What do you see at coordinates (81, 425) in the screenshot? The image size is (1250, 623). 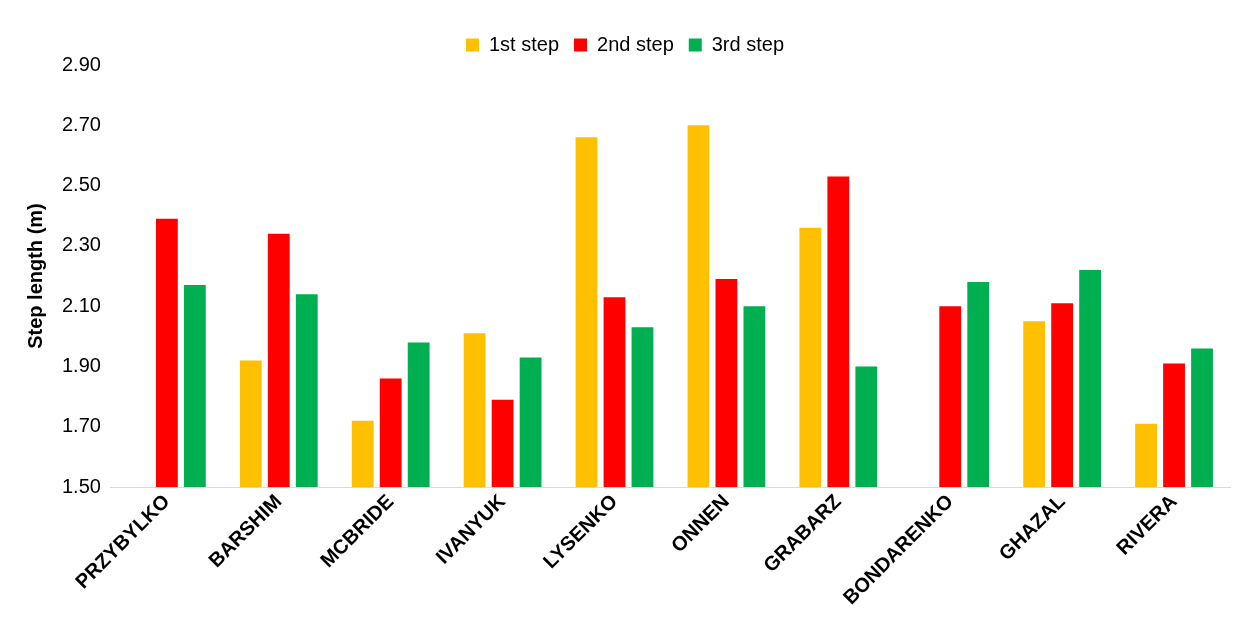 I see `y-tick-label: 1.70` at bounding box center [81, 425].